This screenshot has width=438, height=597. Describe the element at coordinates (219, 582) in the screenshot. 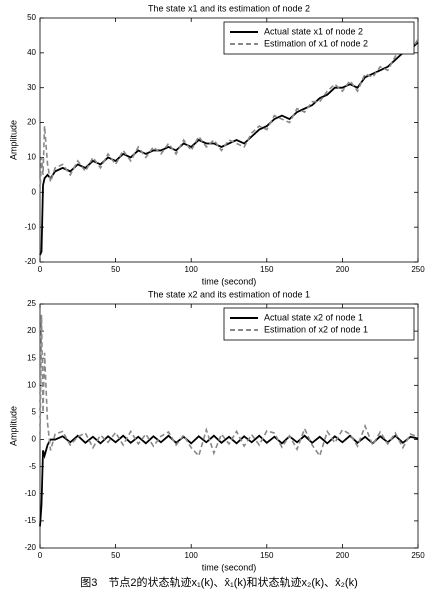

I see `caption: 图3 节点2的状态轨迹x₁(k)、x̂₁(k)和状态轨迹x₂(k)、x̂₂(k)` at that location.